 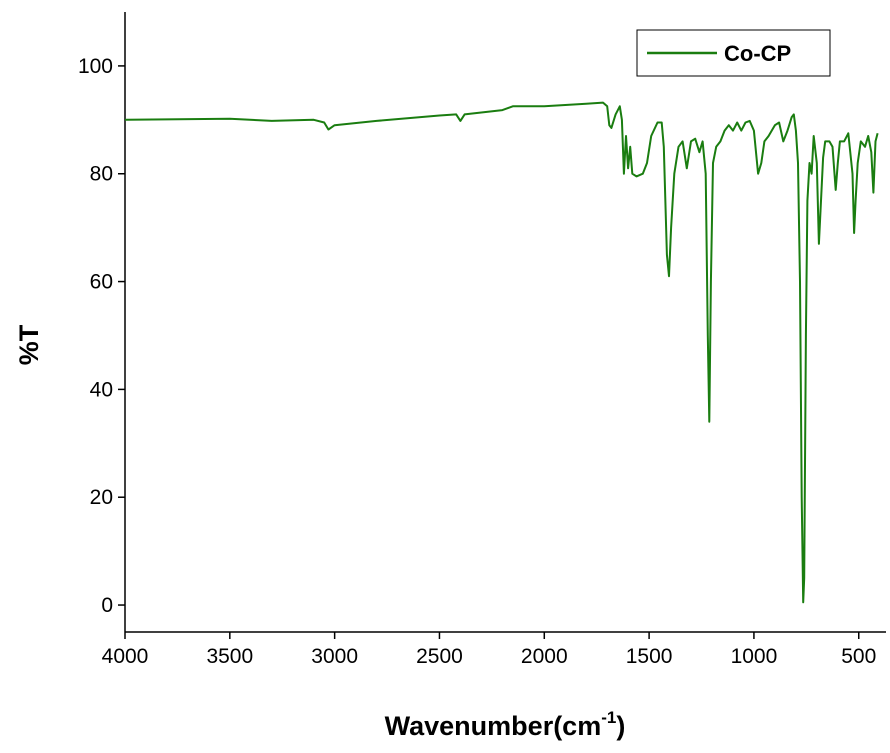 What do you see at coordinates (544, 656) in the screenshot?
I see `x-tick-label: 2000` at bounding box center [544, 656].